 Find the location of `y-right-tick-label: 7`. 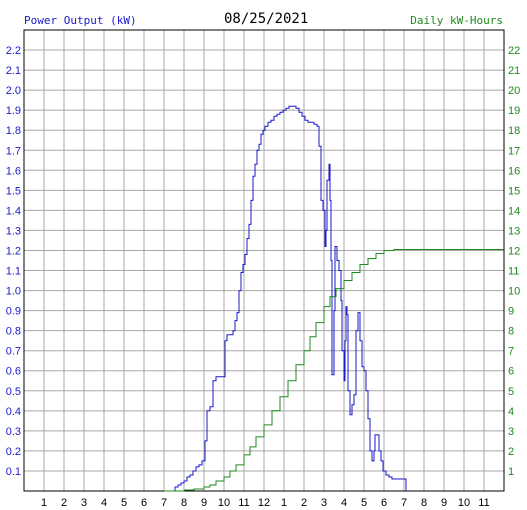

y-right-tick-label: 7 is located at coordinates (511, 352).